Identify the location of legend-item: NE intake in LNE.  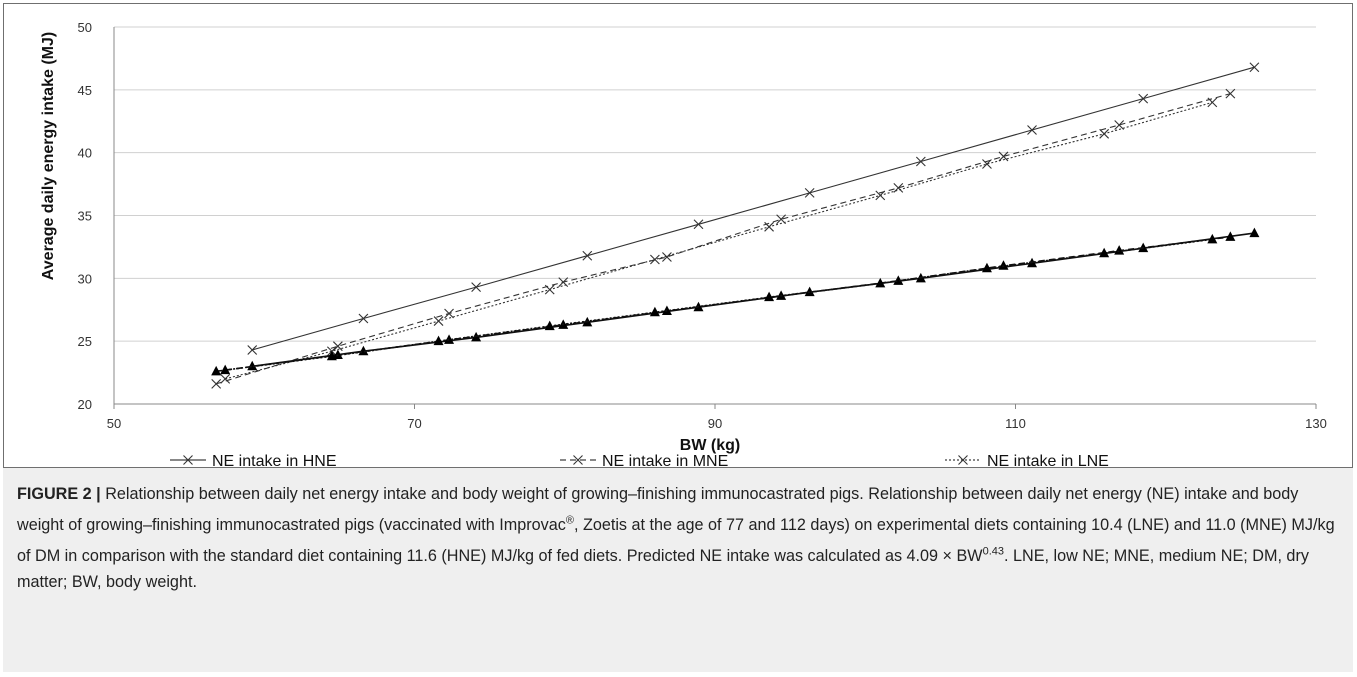
(1027, 461).